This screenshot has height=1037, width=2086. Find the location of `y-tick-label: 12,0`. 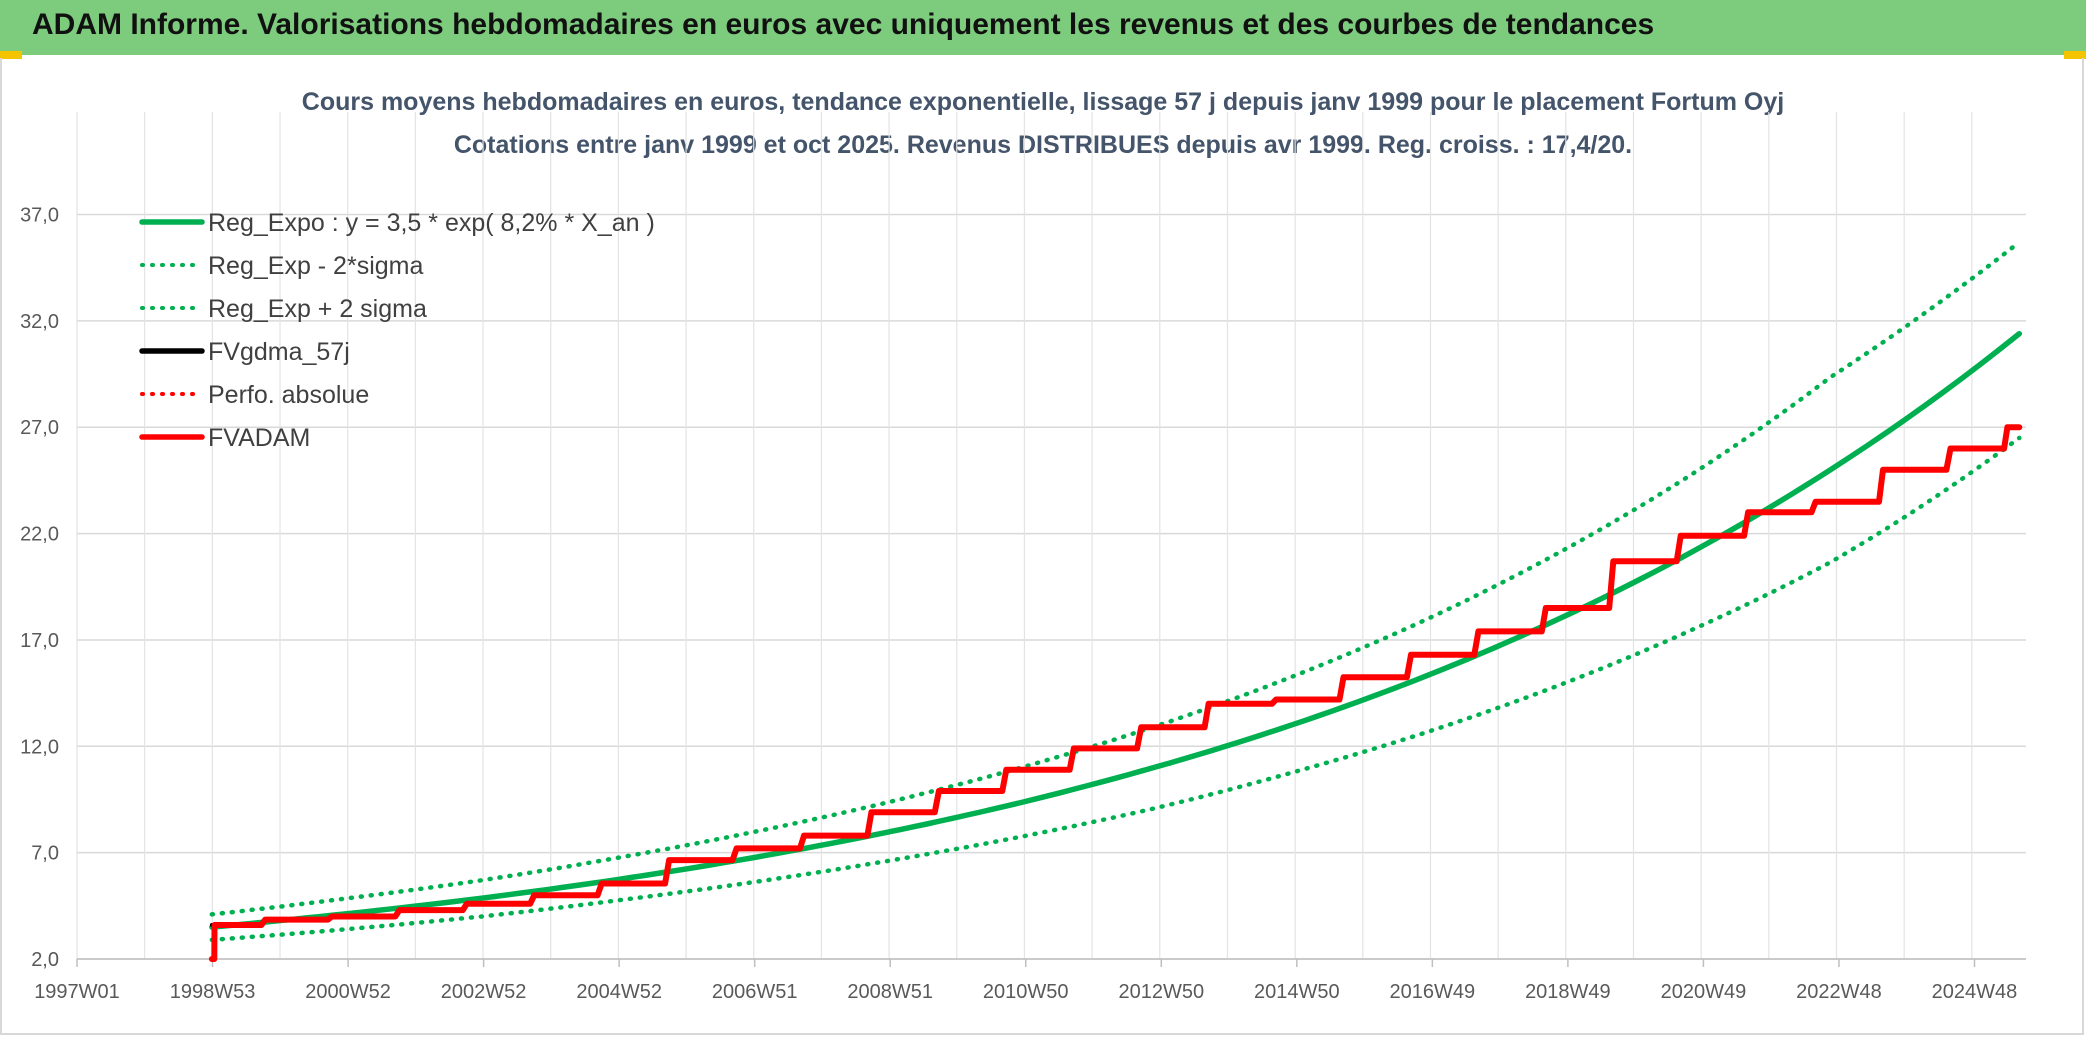

y-tick-label: 12,0 is located at coordinates (39, 747).